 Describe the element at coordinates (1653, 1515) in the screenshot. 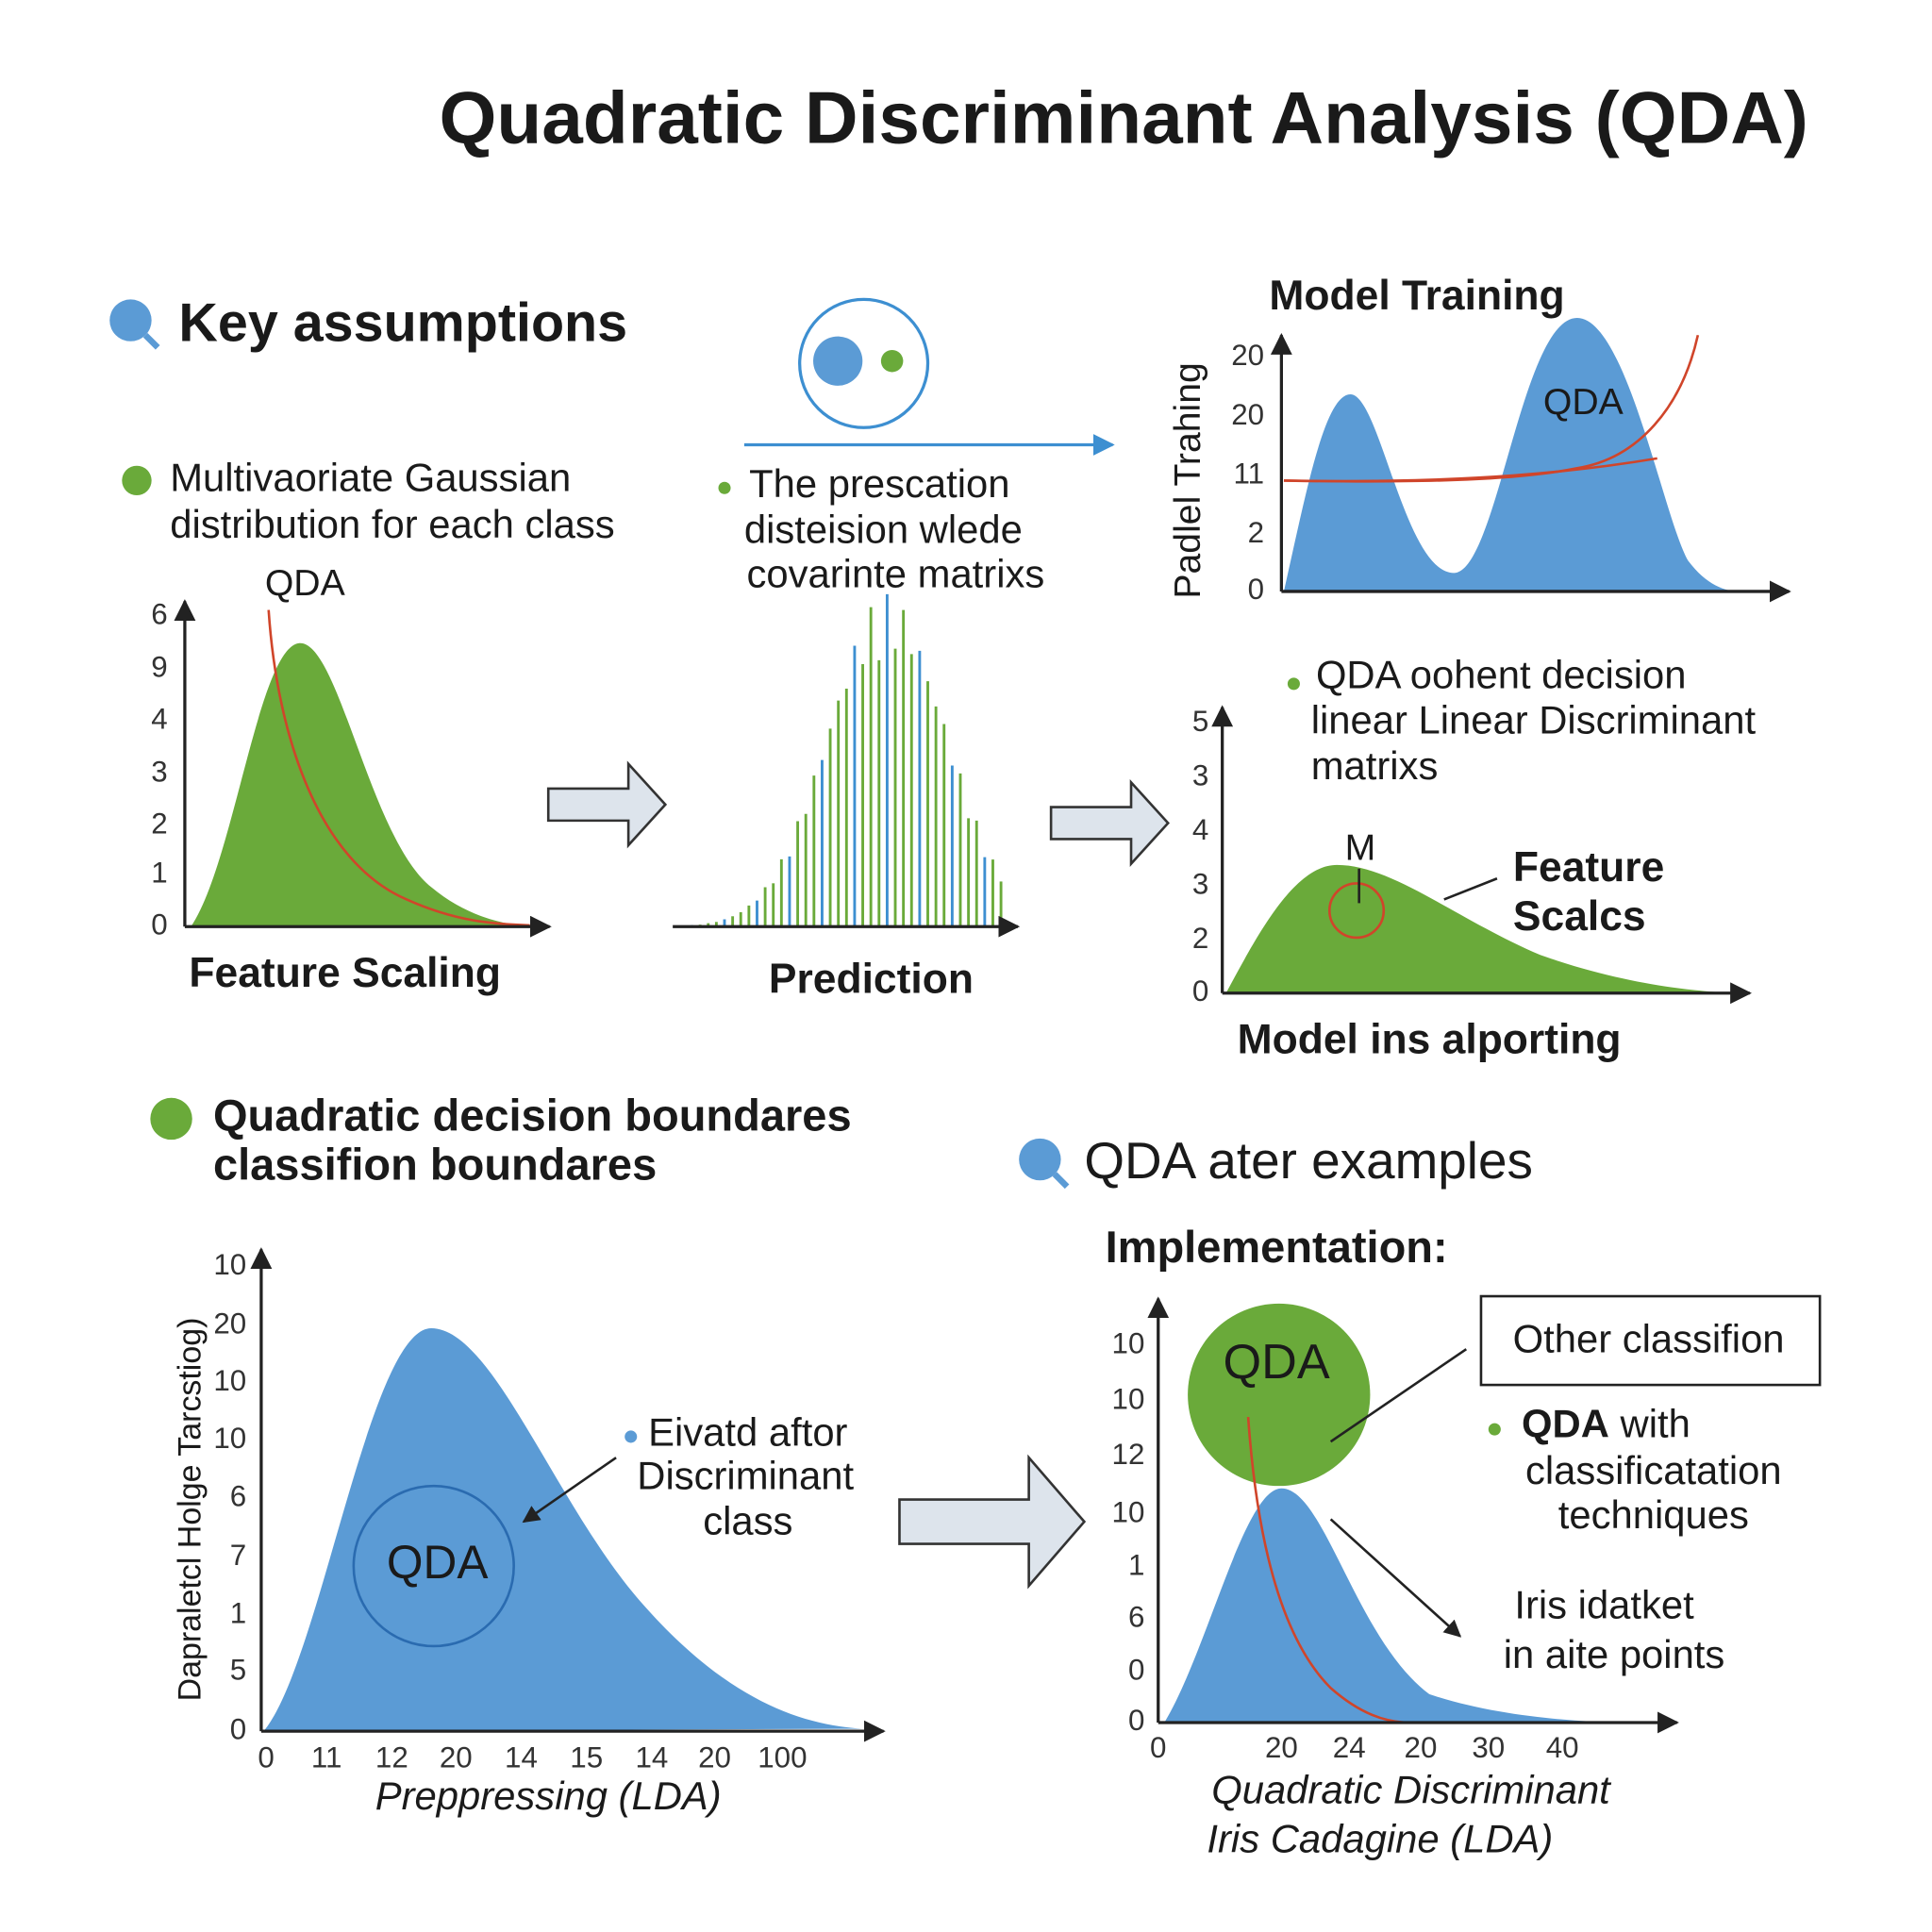

I see `bullet-line: techniques` at that location.